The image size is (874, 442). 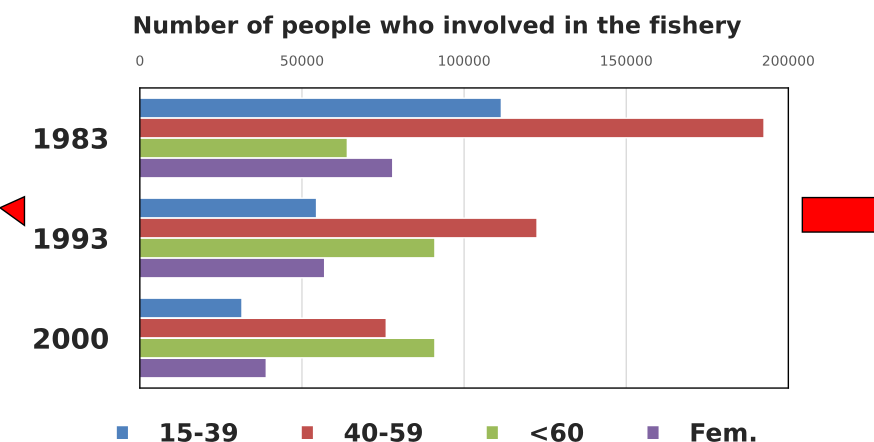 I want to click on legend-label: <60, so click(x=557, y=432).